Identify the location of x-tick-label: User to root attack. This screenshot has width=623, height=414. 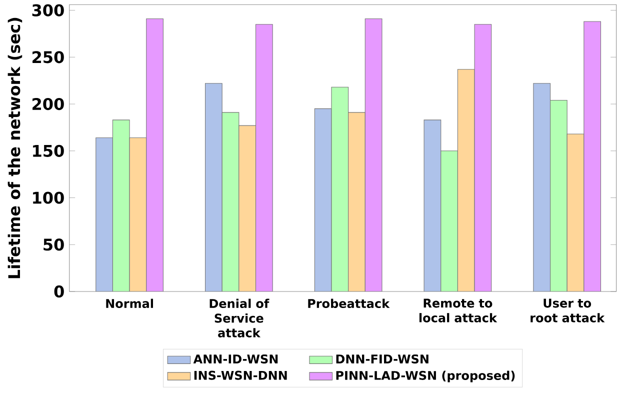
(567, 310).